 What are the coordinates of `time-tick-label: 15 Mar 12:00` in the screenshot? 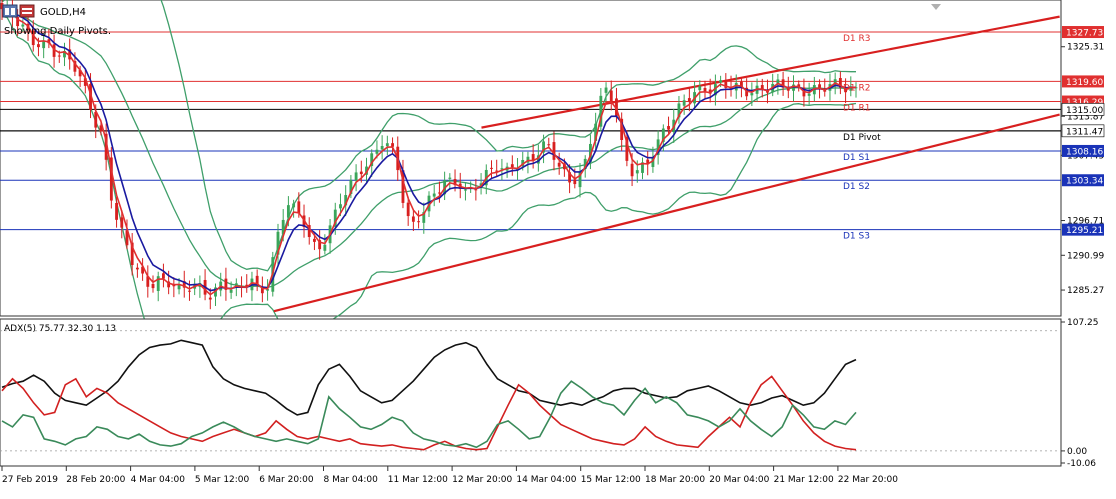 It's located at (611, 480).